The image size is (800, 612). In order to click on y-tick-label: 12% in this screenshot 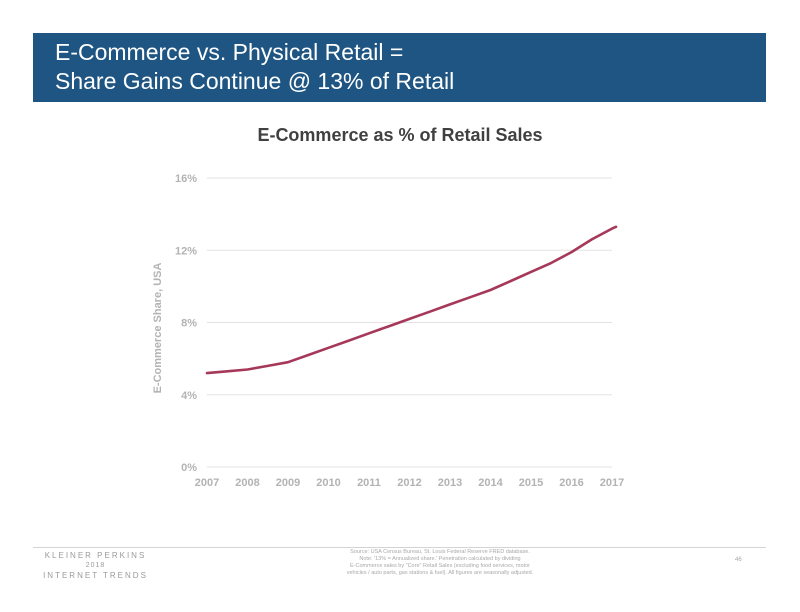, I will do `click(186, 251)`.